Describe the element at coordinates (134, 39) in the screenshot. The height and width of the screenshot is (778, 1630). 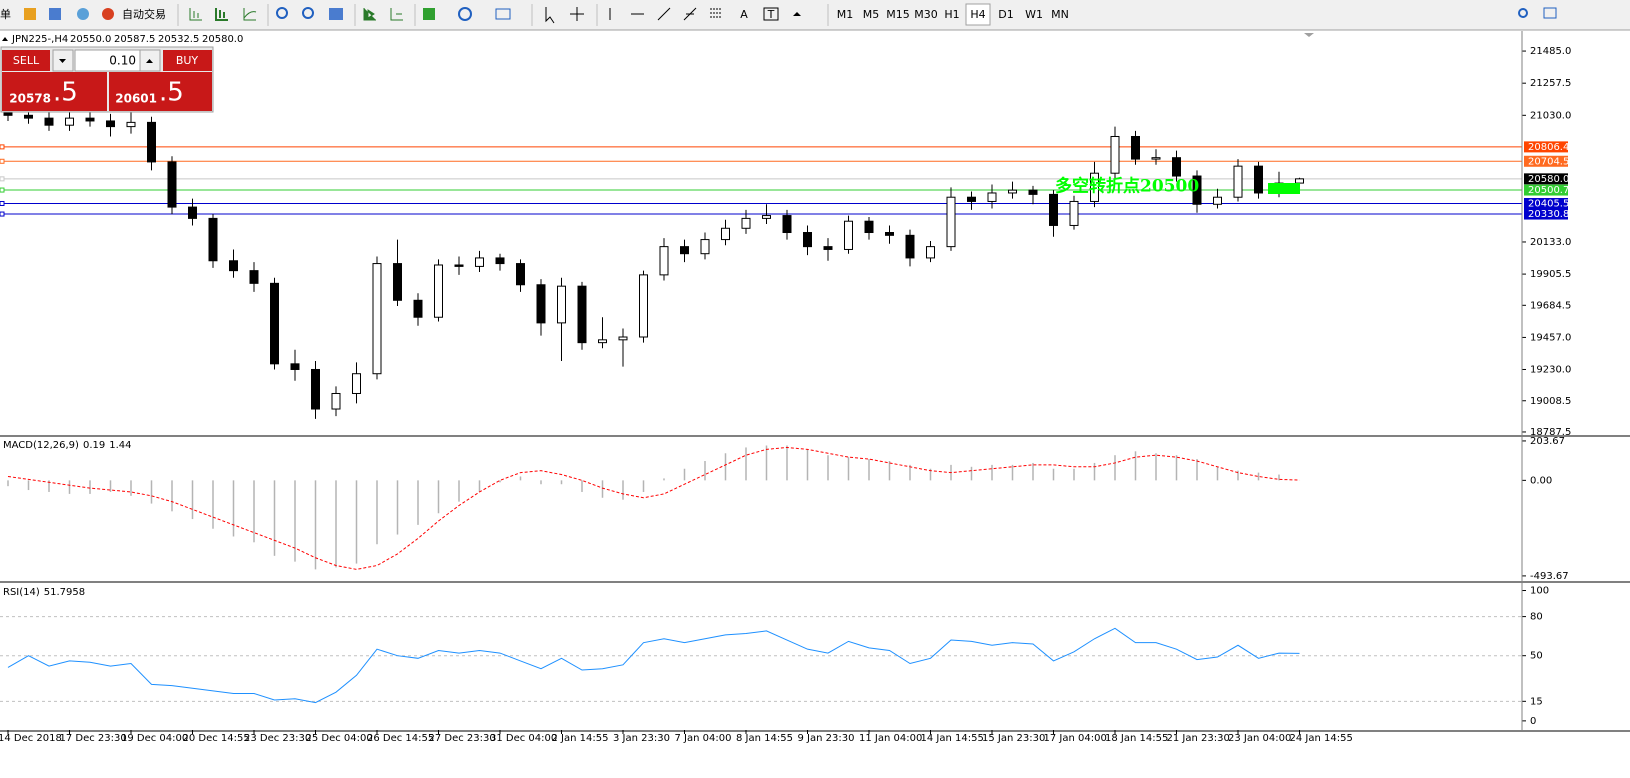
I see `ohlc: 20587.5` at that location.